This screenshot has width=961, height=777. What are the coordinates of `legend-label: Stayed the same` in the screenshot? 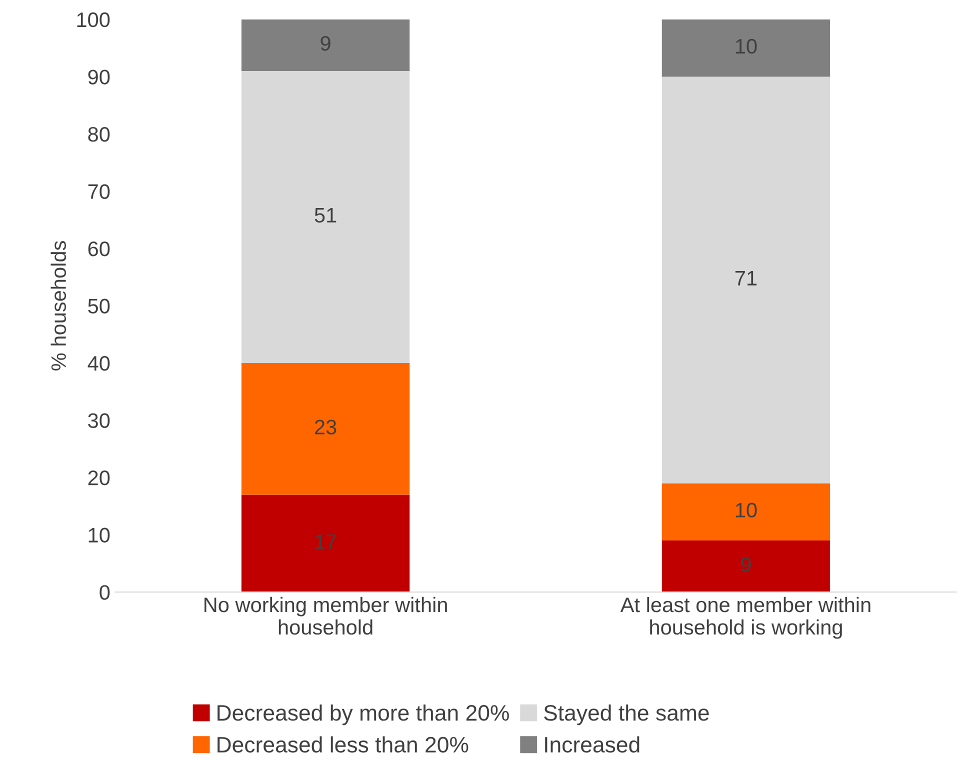 It's located at (626, 715).